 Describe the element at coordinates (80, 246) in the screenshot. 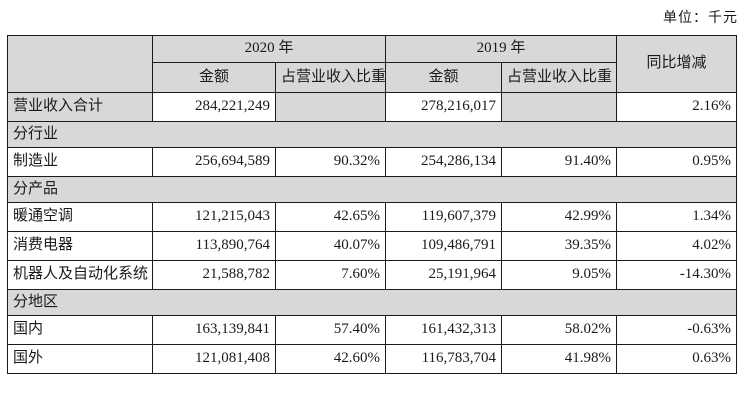

I see `row-label: 消费电器` at that location.